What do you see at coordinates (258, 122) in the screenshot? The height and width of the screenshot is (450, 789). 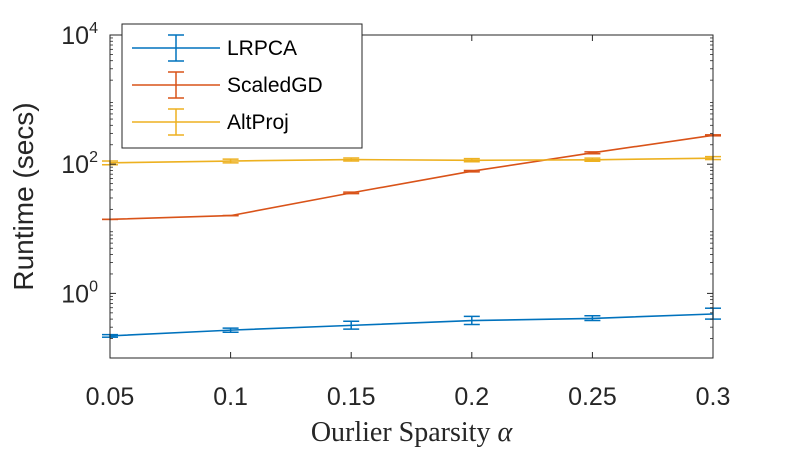 I see `legend-label: AltProj` at bounding box center [258, 122].